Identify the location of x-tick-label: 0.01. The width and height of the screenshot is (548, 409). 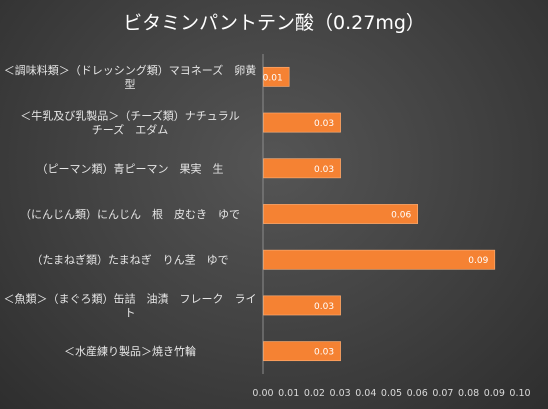
(288, 393).